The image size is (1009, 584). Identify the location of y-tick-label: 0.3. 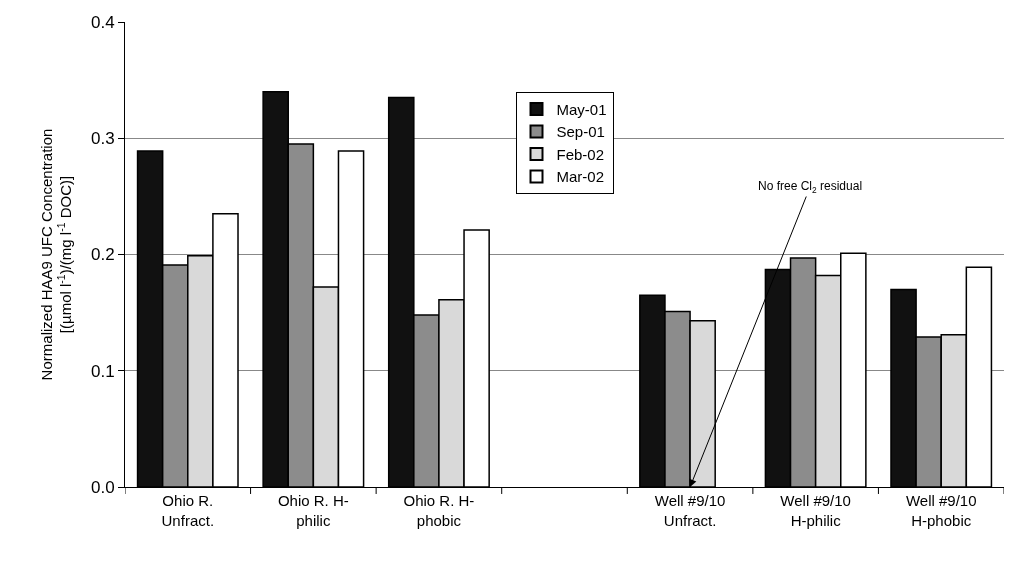
(102, 139).